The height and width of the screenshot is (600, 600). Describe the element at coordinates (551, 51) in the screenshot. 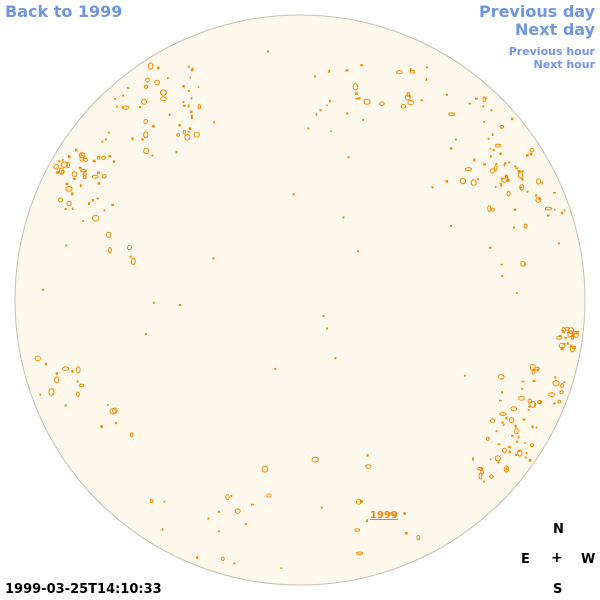

I see `previous-hour-link: Previous hour` at that location.